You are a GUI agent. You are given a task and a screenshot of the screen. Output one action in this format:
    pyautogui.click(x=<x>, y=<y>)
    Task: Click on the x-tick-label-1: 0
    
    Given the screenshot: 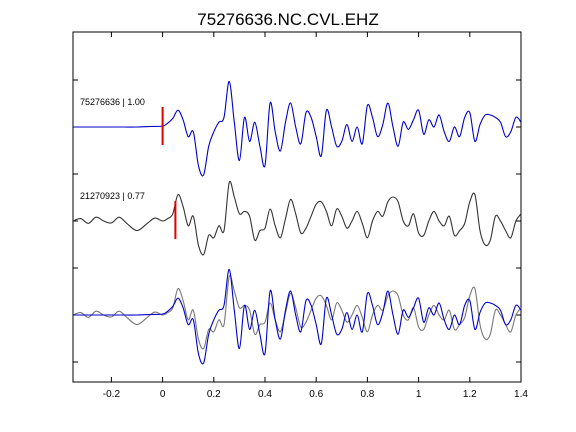 What is the action you would take?
    pyautogui.click(x=163, y=394)
    